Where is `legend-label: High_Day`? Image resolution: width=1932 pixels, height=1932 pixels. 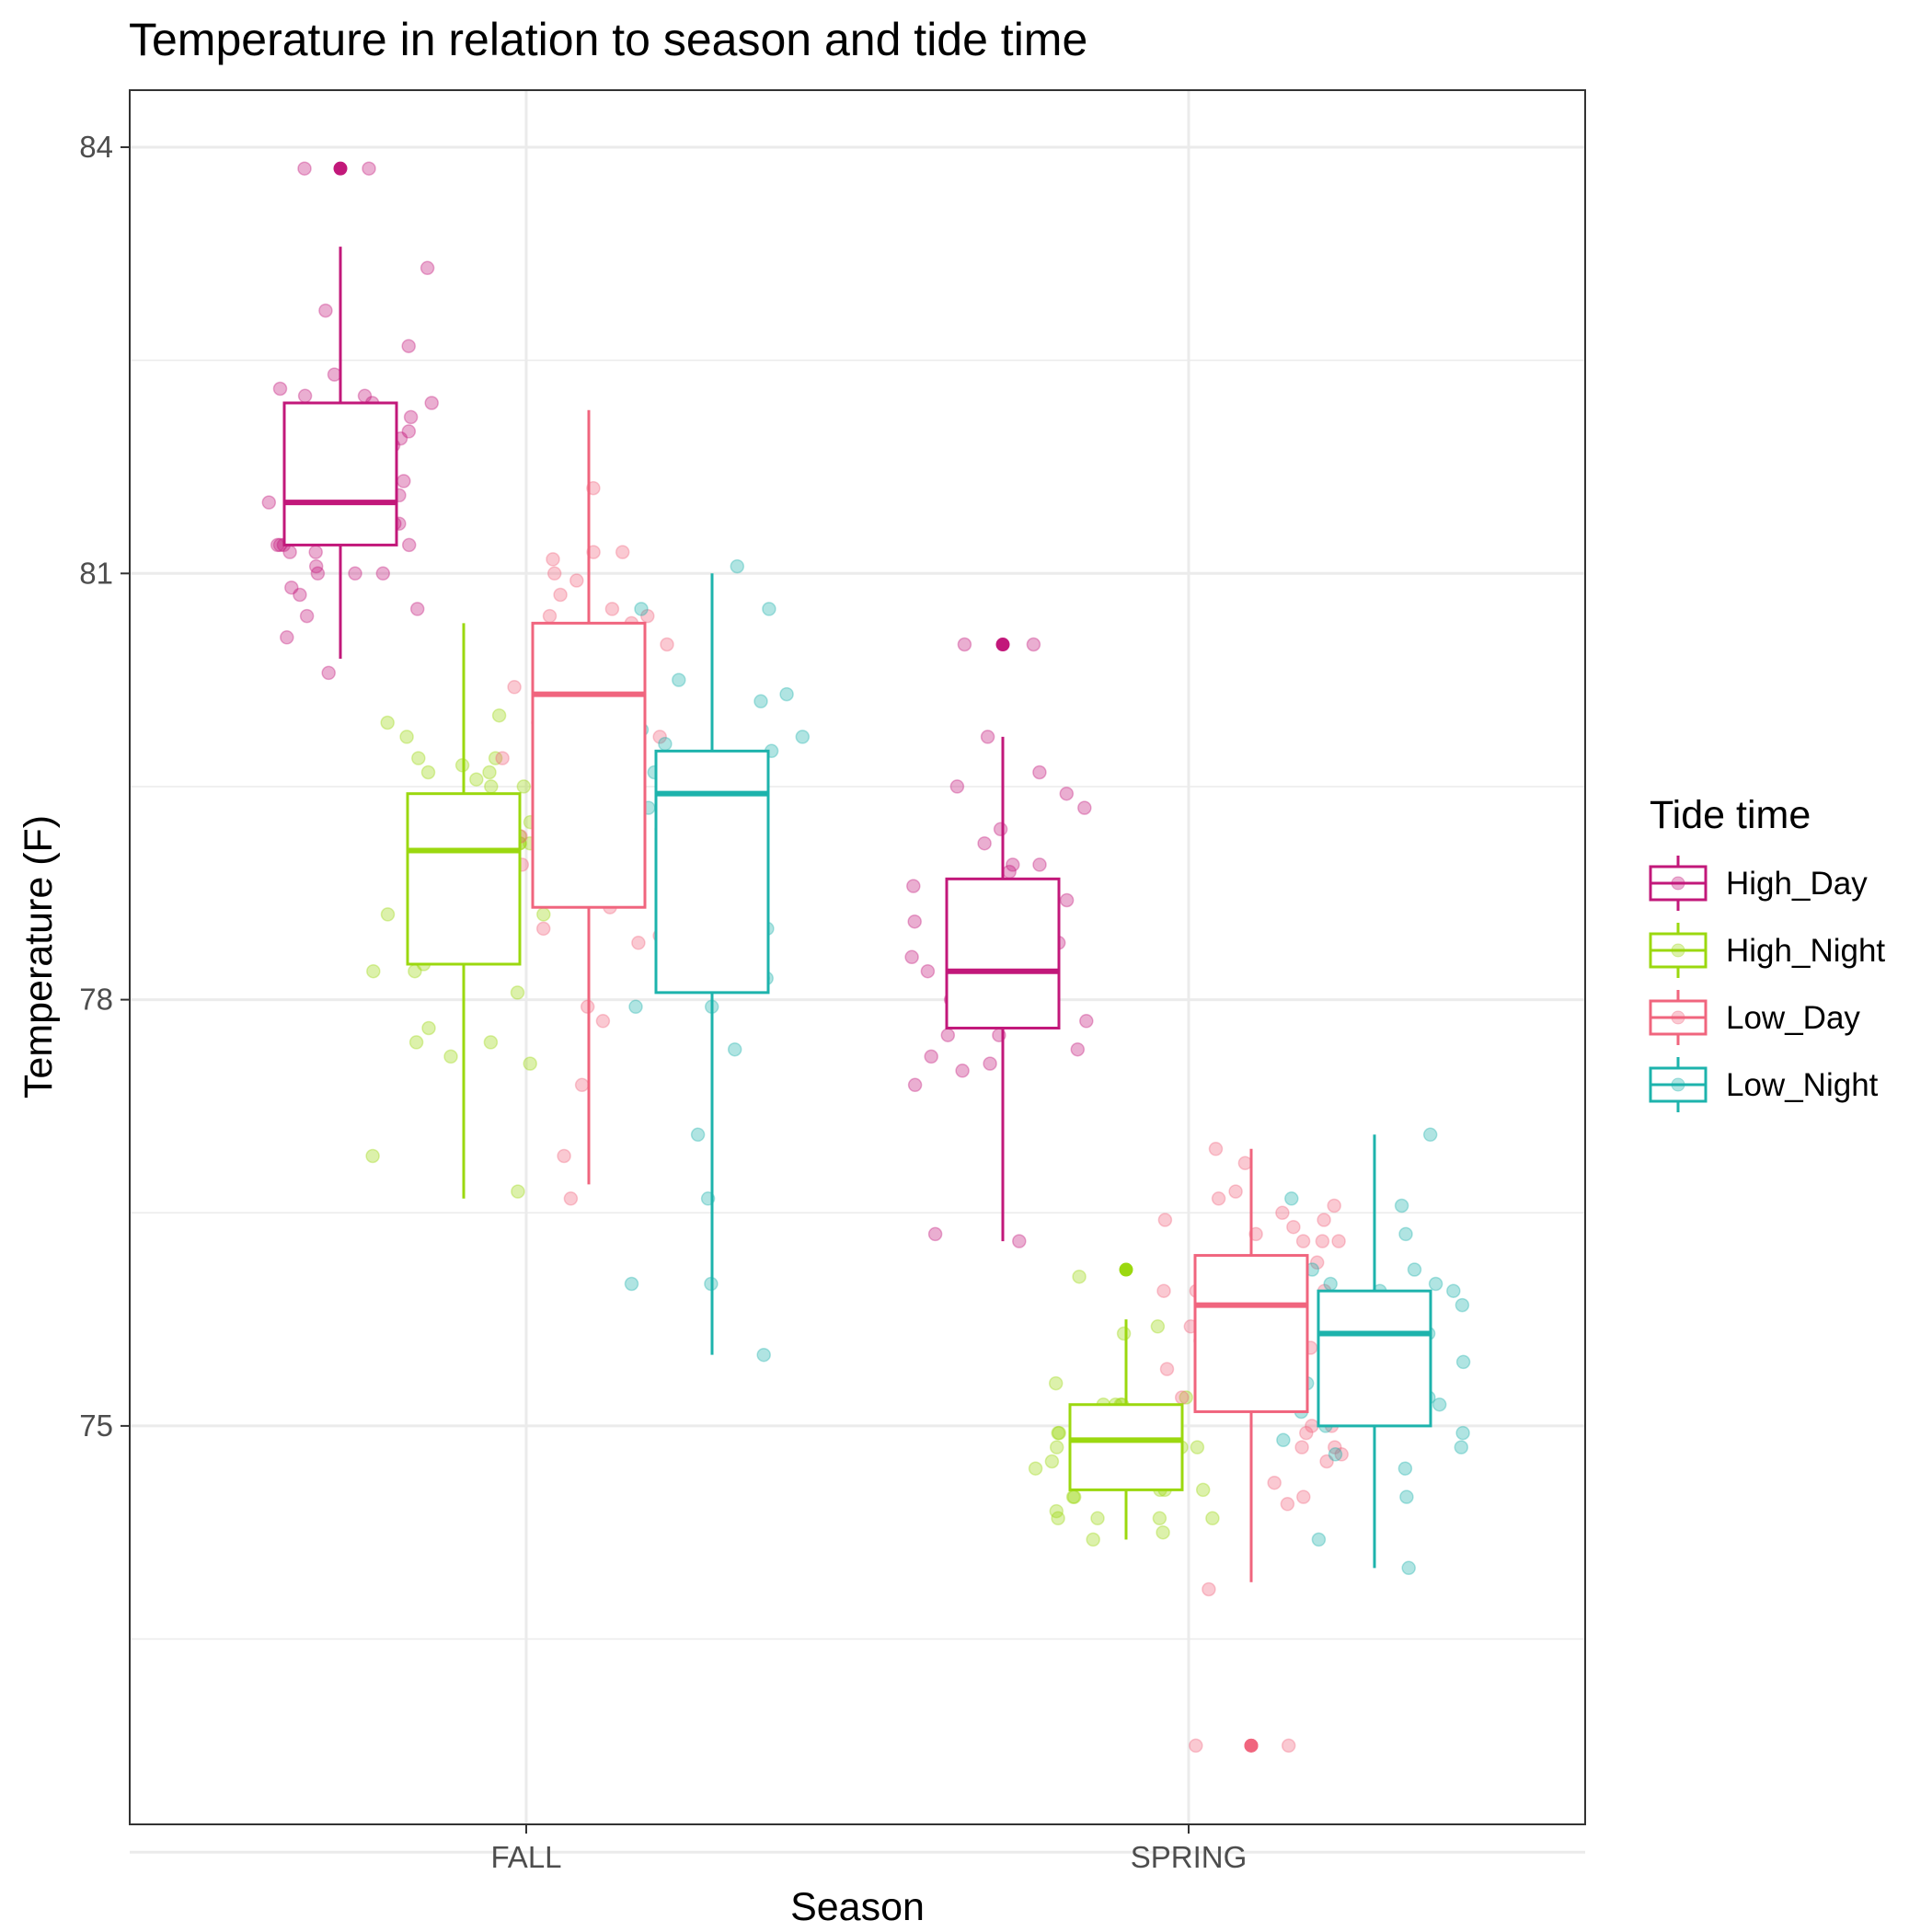
legend-label: High_Day is located at coordinates (1797, 884).